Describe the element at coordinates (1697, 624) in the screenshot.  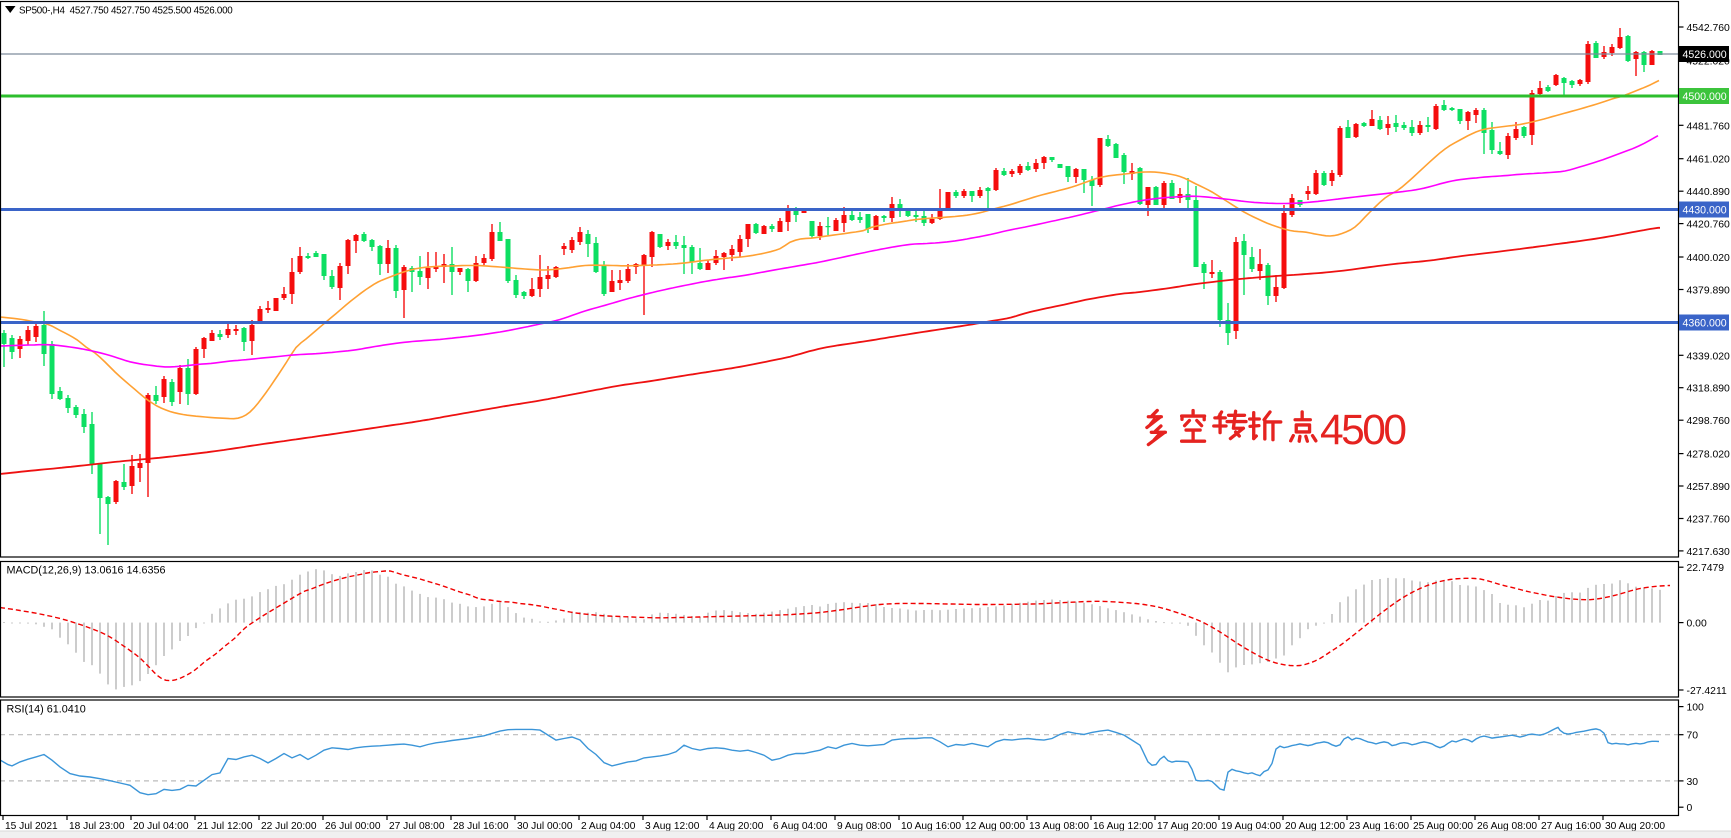
I see `svg-text: 0.00` at that location.